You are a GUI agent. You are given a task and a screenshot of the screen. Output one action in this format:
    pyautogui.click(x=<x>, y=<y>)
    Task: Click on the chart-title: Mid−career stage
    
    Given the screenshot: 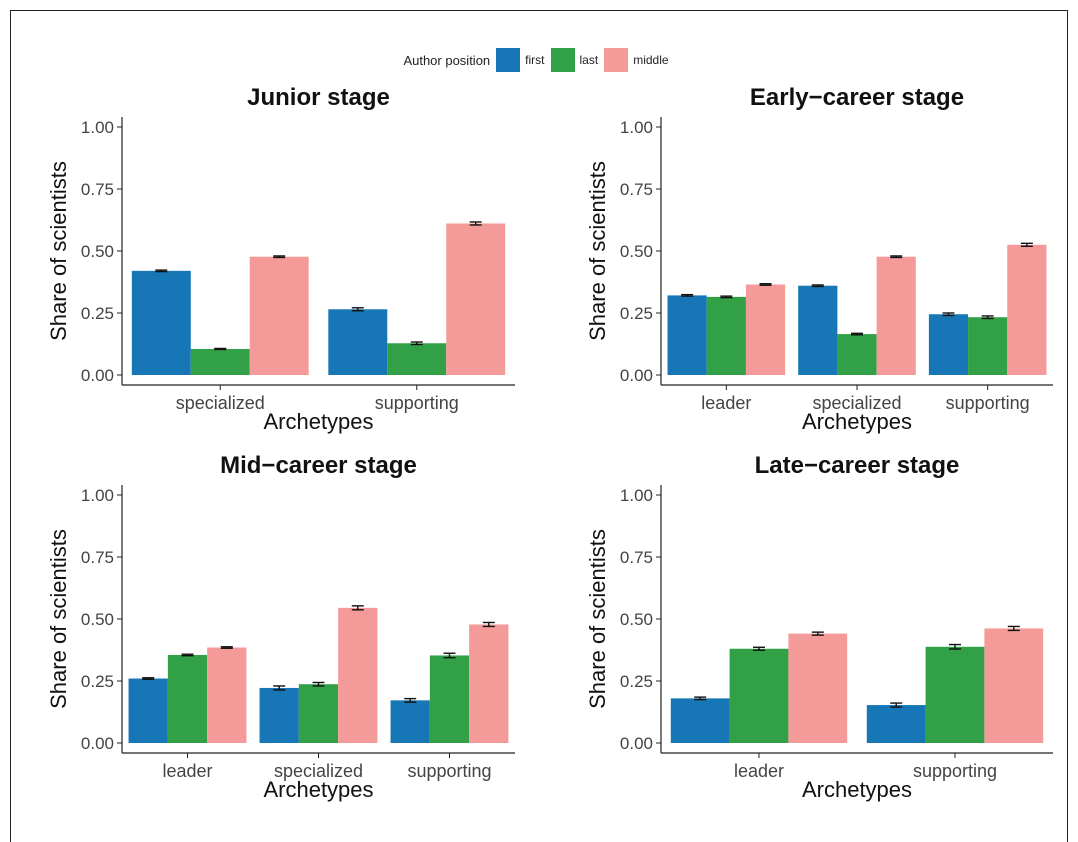 What is the action you would take?
    pyautogui.click(x=318, y=465)
    